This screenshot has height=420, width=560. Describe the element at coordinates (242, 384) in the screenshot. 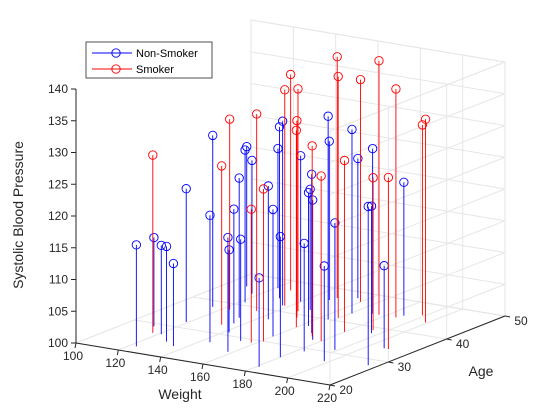

I see `x-tick-label: 180` at that location.